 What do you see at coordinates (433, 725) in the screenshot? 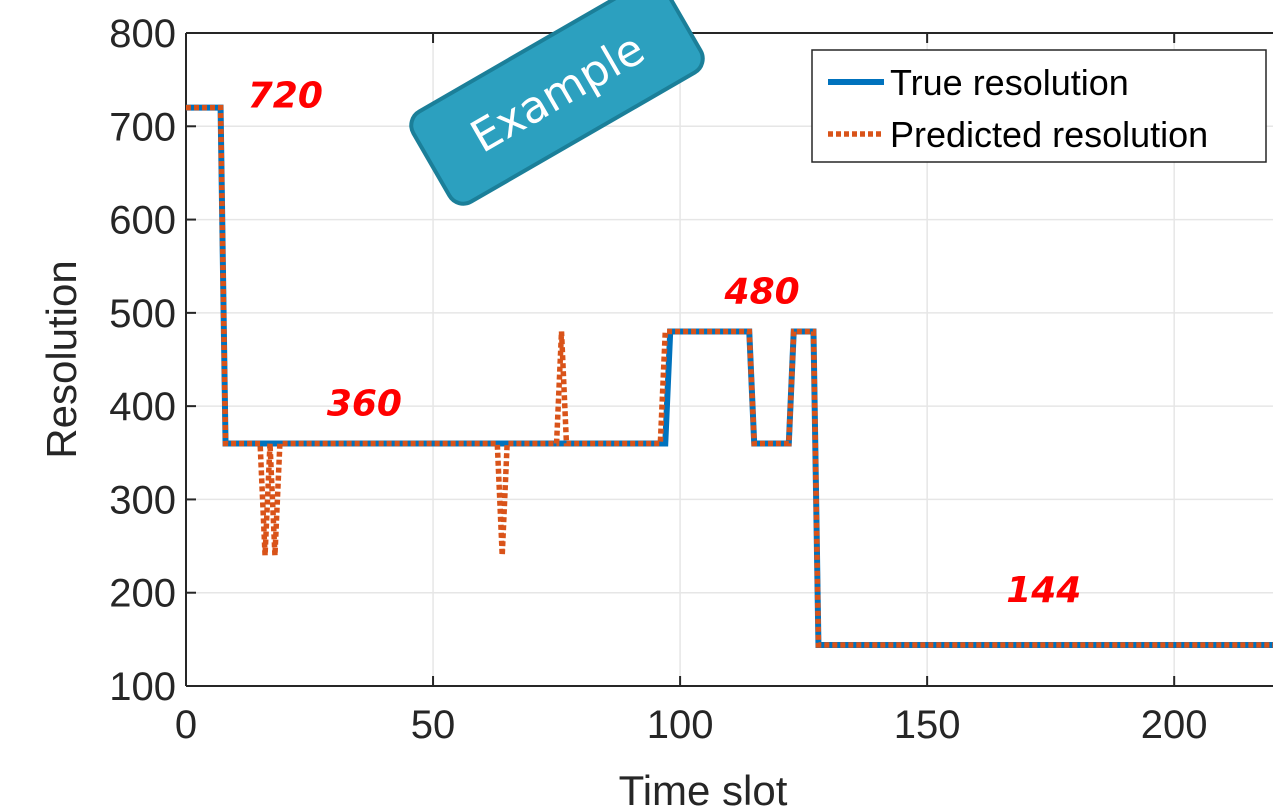
I see `x-tick-label: 50` at bounding box center [433, 725].